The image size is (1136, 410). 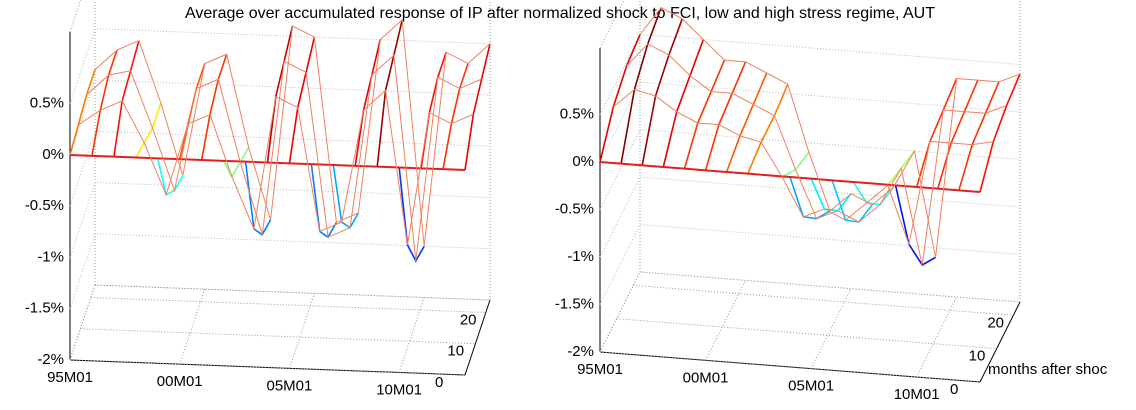 What do you see at coordinates (477, 337) in the screenshot?
I see `y-axis` at bounding box center [477, 337].